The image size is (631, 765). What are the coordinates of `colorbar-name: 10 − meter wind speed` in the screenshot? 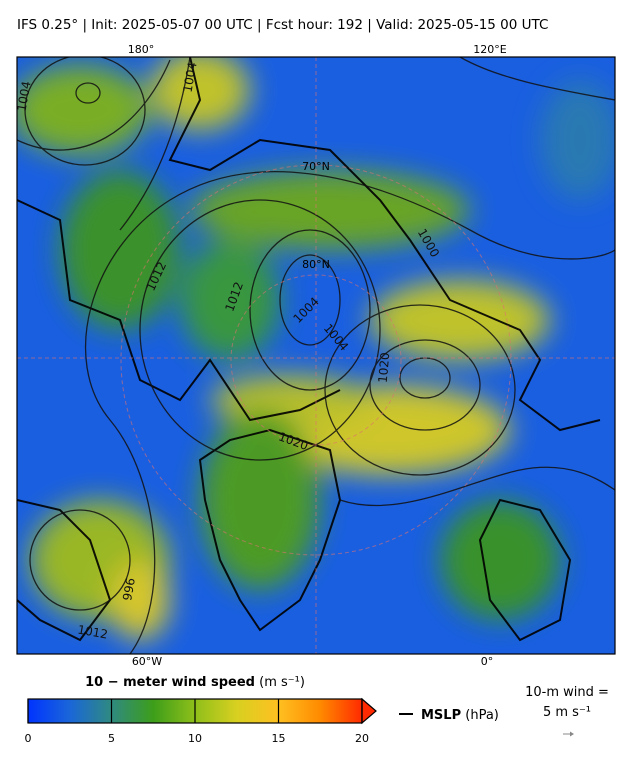 It's located at (170, 682).